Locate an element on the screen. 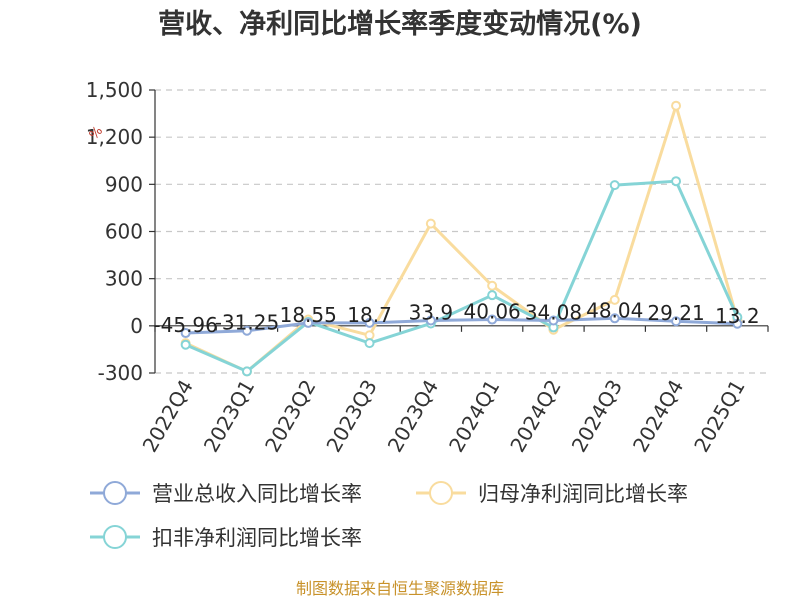  legend-item: 归母净利润同比增长率 is located at coordinates (552, 493).